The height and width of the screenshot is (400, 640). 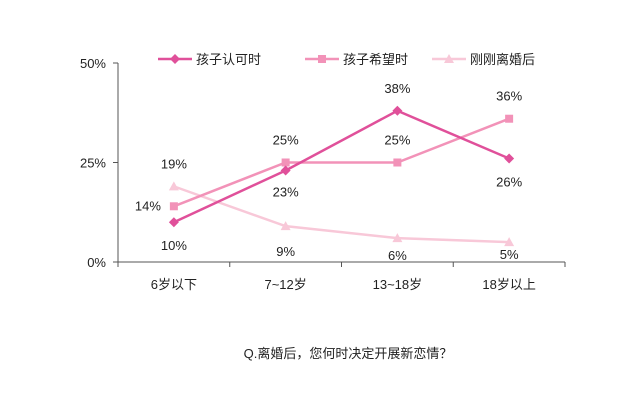 What do you see at coordinates (174, 245) in the screenshot?
I see `data-label: 10%` at bounding box center [174, 245].